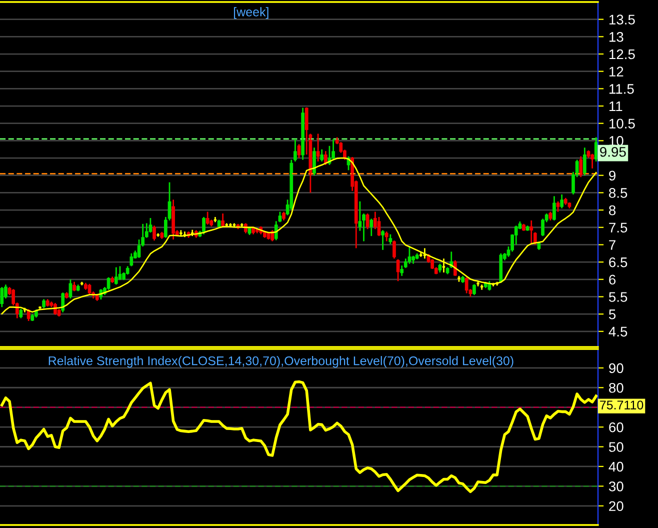 The height and width of the screenshot is (528, 658). I want to click on y-tick-label: 40, so click(616, 467).